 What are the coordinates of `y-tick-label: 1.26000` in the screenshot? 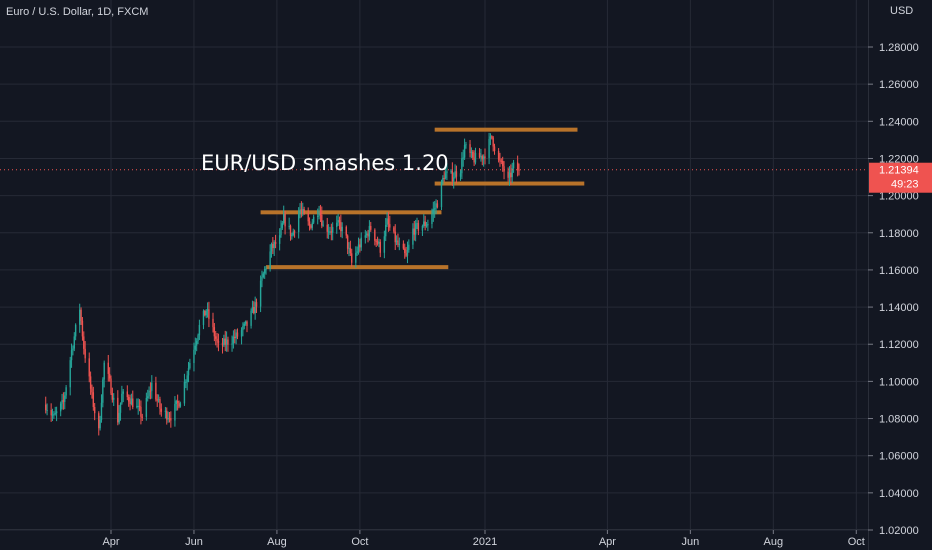 It's located at (899, 85).